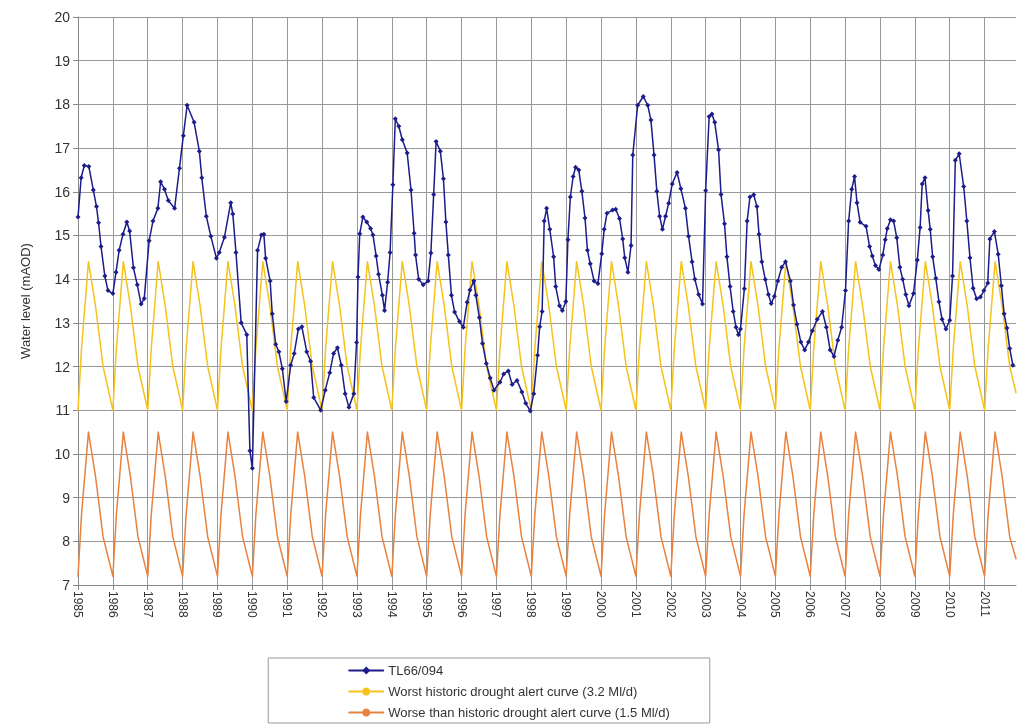 The image size is (1018, 725). What do you see at coordinates (252, 605) in the screenshot?
I see `x-tick-label: 1990` at bounding box center [252, 605].